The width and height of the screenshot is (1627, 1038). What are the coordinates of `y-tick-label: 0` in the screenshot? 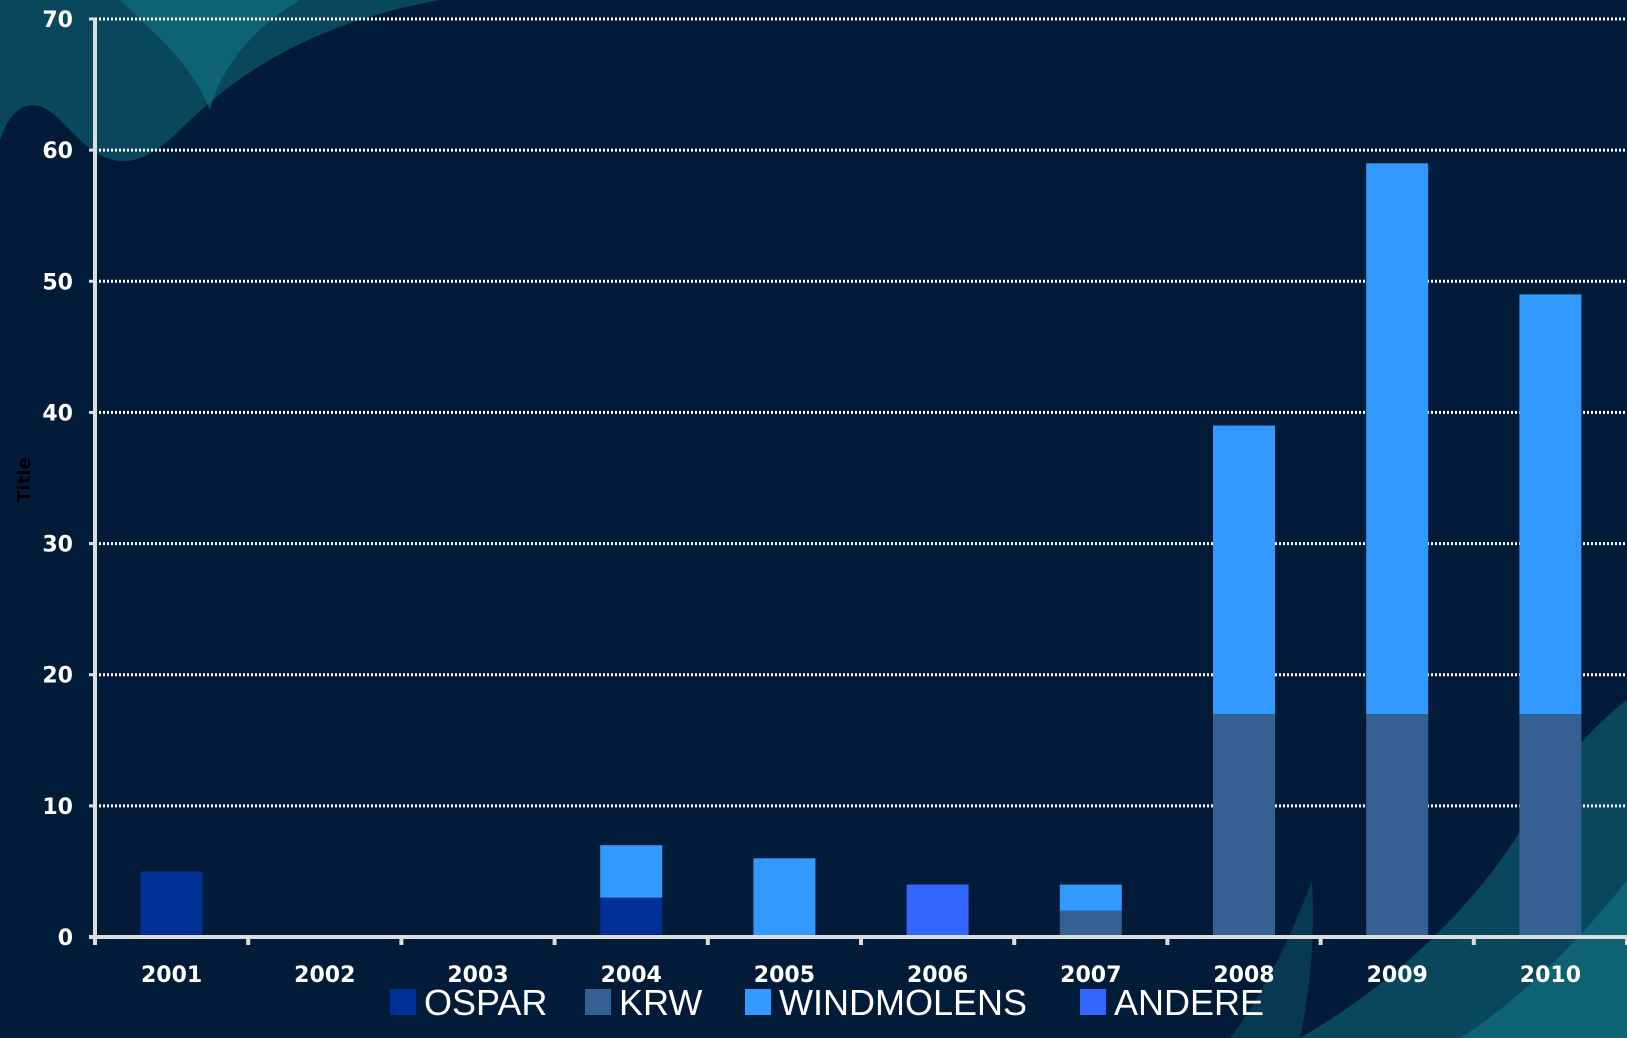 It's located at (65, 938).